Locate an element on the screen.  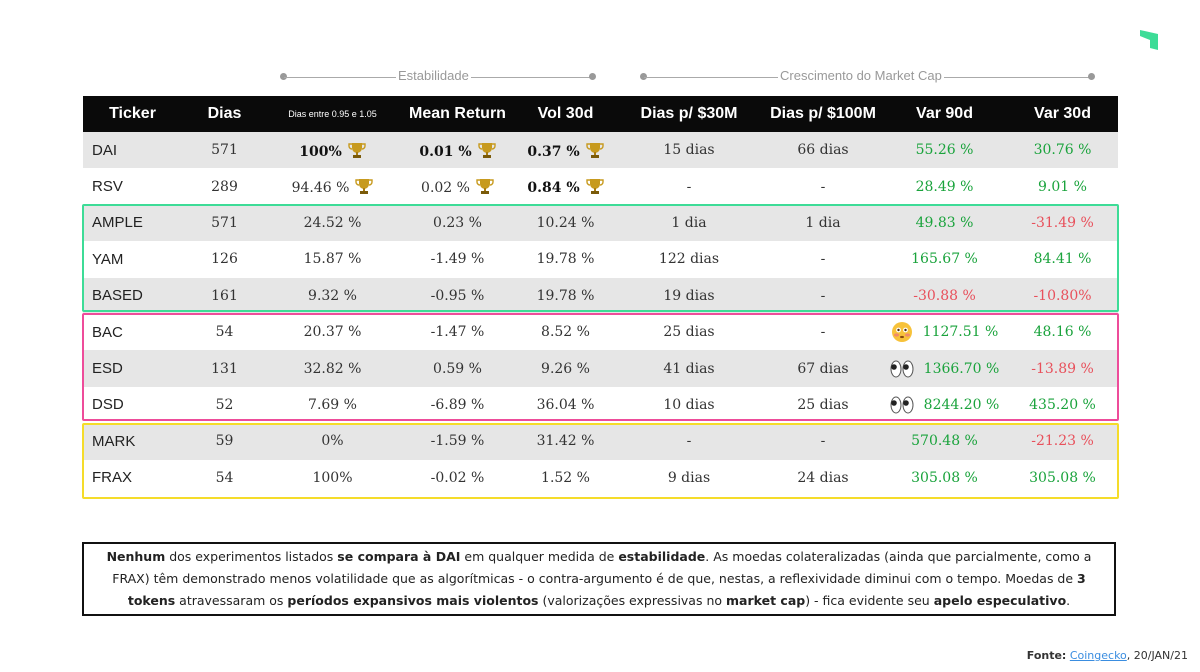
mean-cell: 0.59 % is located at coordinates (457, 368).